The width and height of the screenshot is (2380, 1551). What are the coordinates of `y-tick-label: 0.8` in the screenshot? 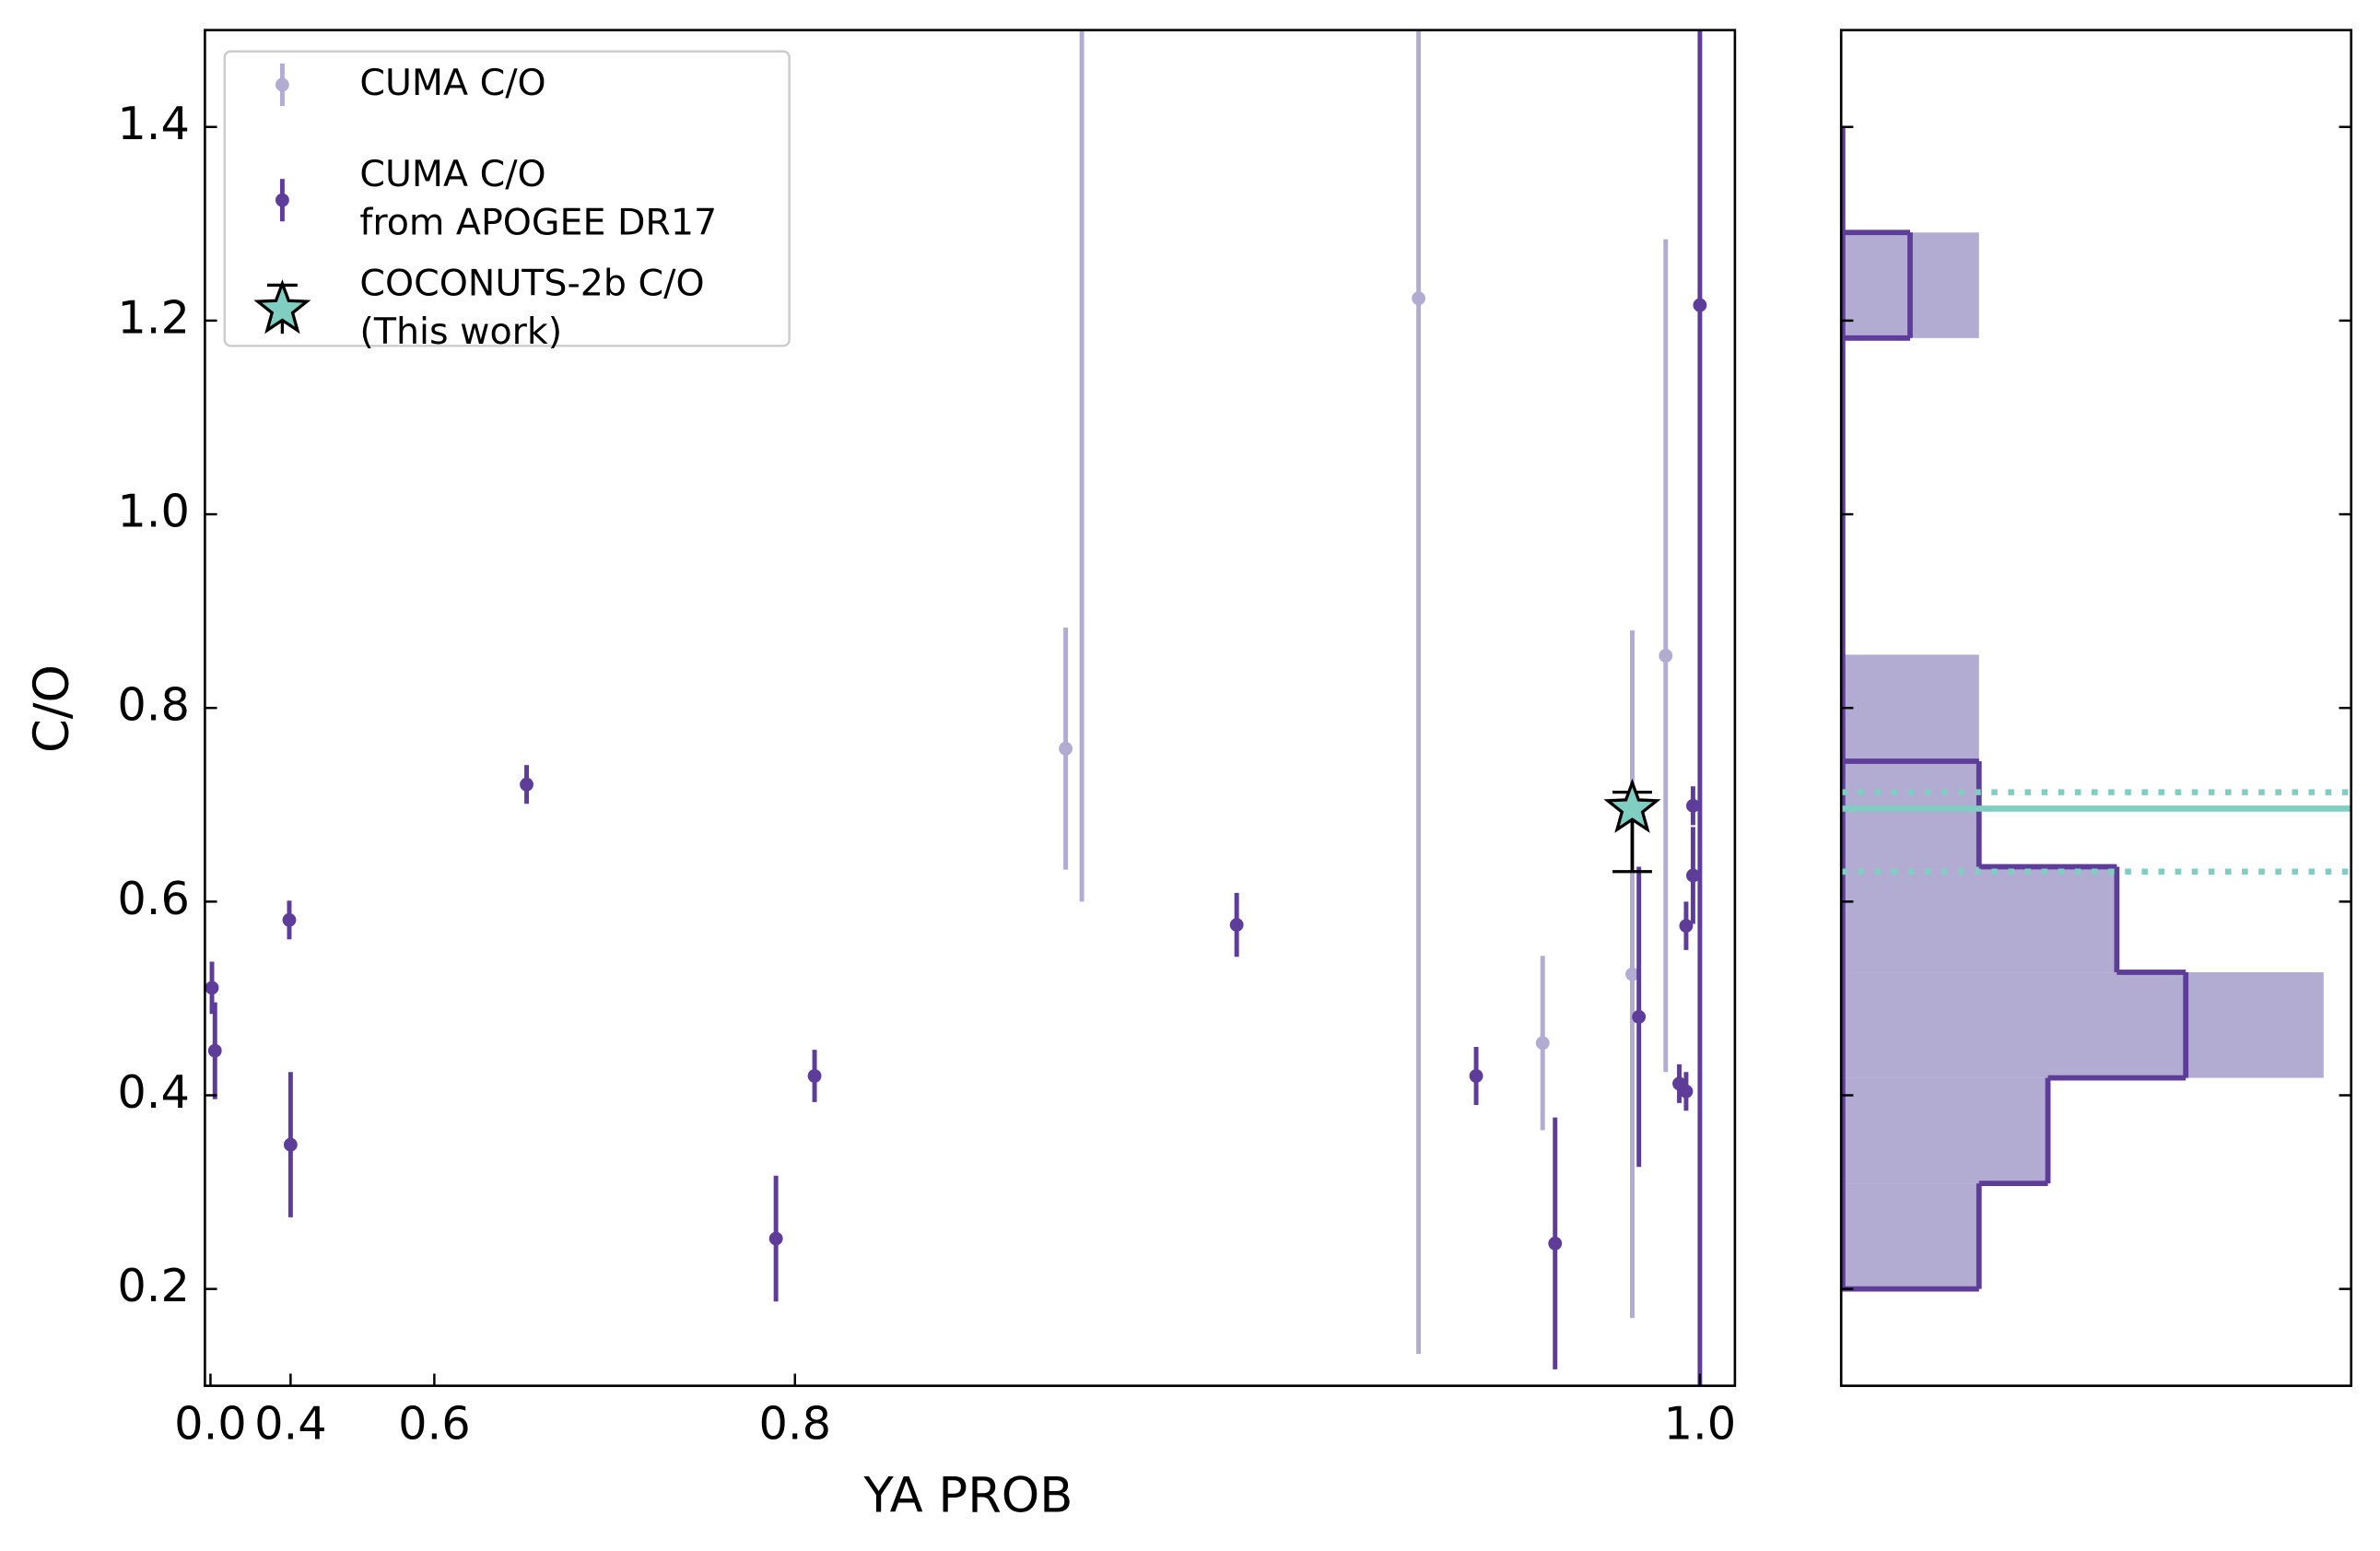 It's located at (153, 705).